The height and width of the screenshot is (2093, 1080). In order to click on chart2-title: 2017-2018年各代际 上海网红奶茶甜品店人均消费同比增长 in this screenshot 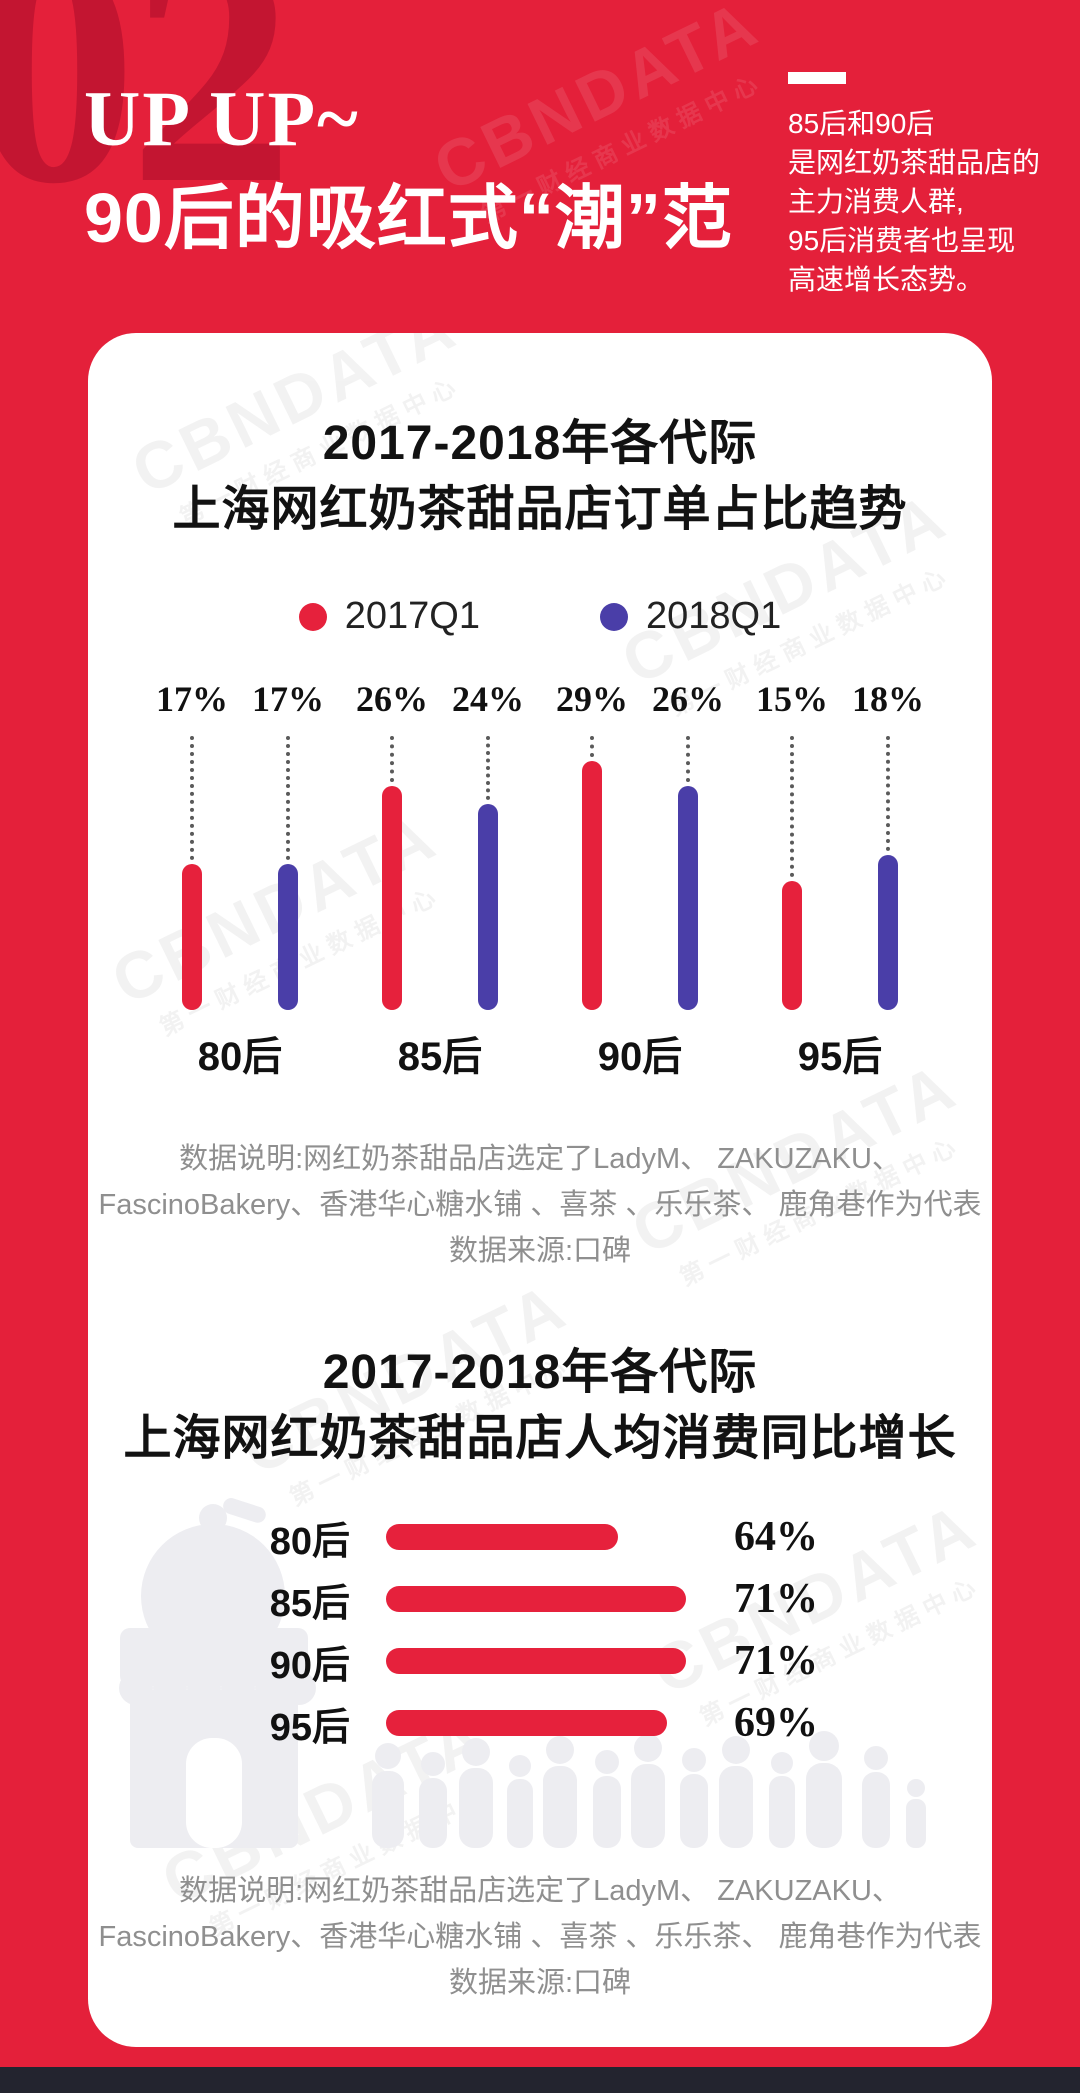, I will do `click(540, 1406)`.